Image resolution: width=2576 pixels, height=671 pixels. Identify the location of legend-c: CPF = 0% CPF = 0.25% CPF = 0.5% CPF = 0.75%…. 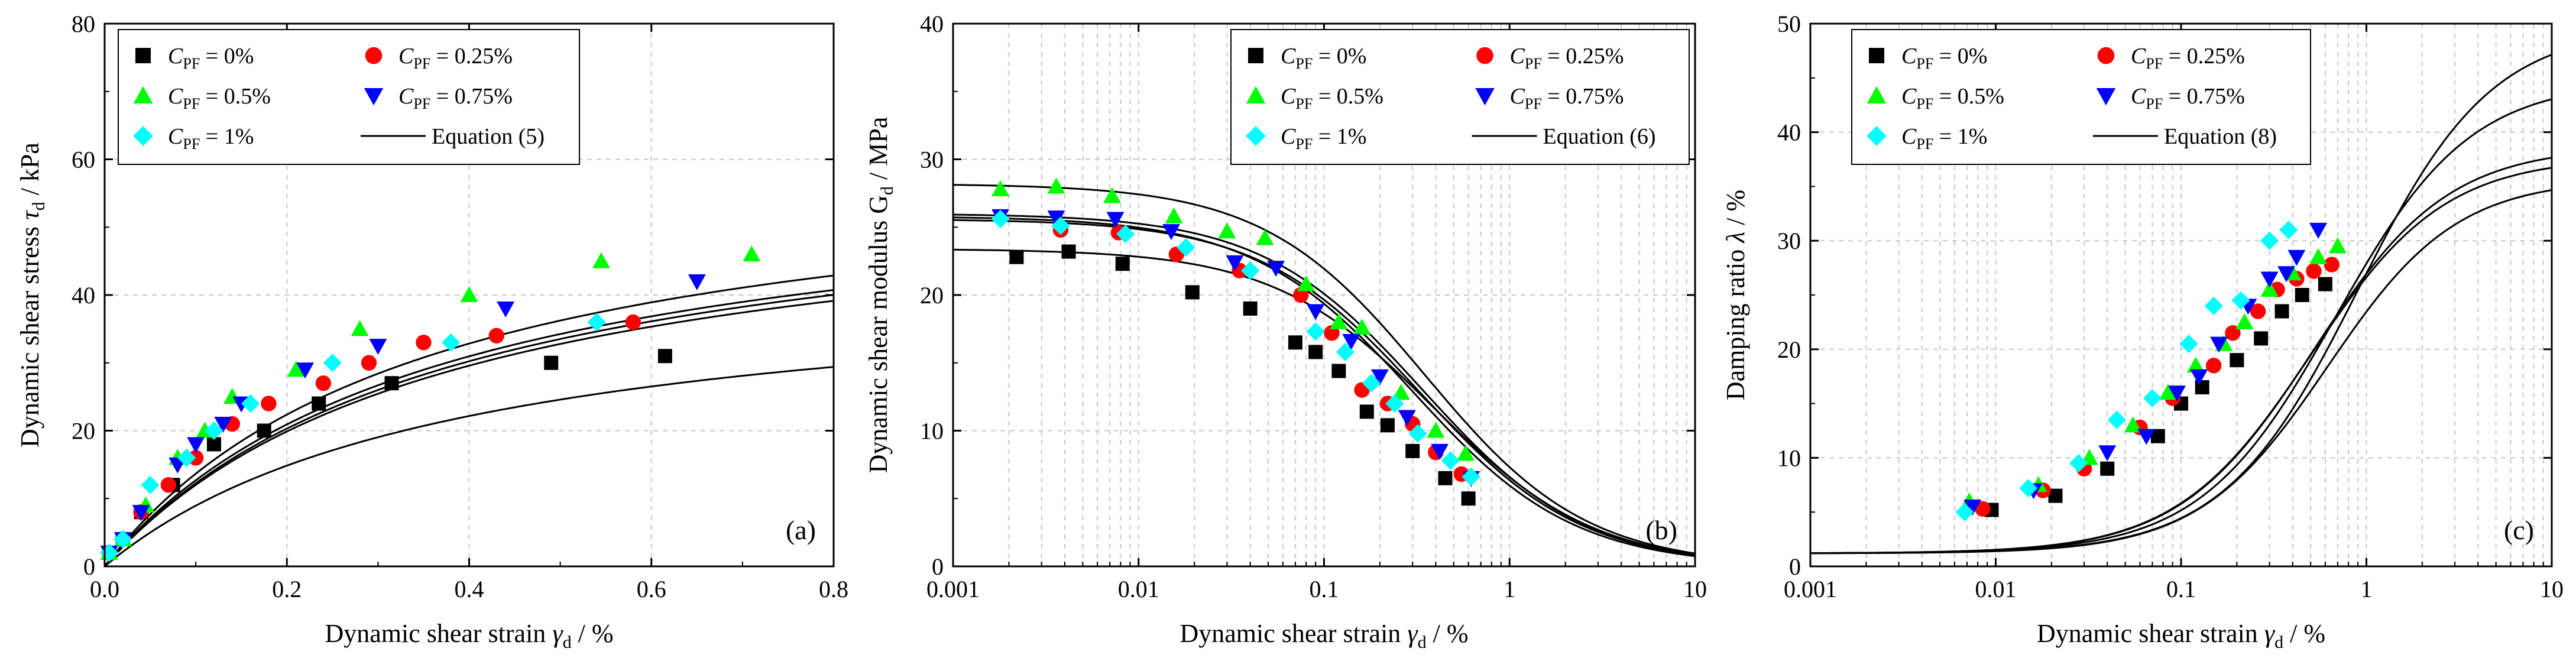
(2081, 97).